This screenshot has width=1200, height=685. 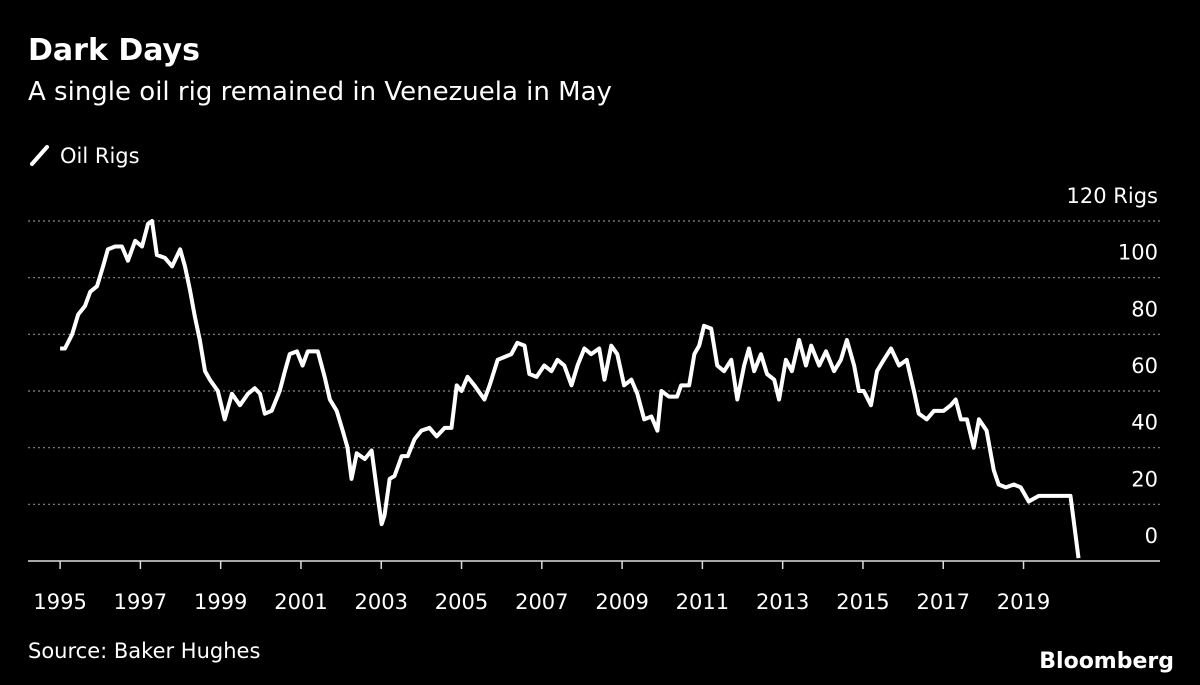 I want to click on x-tick-label: 2015, so click(x=862, y=602).